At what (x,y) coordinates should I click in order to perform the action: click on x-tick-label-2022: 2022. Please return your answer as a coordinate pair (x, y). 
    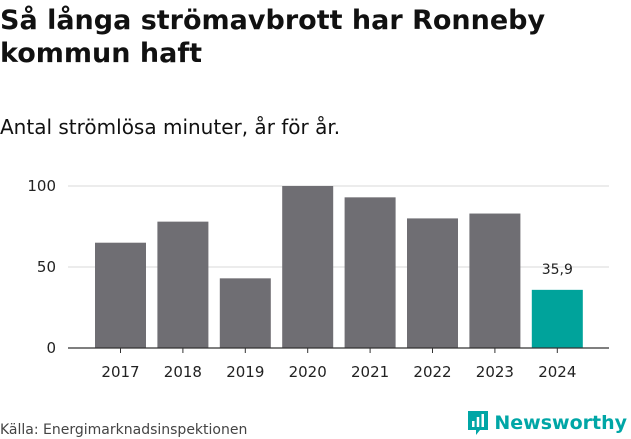
    Looking at the image, I should click on (432, 372).